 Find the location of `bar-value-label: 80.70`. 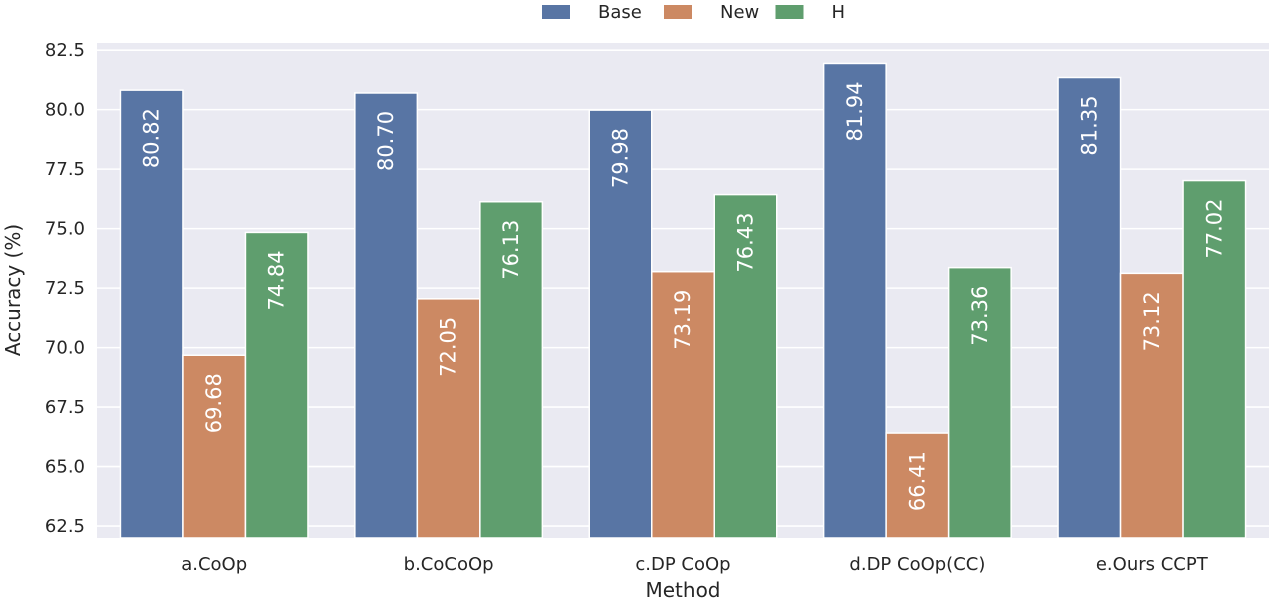

bar-value-label: 80.70 is located at coordinates (386, 141).